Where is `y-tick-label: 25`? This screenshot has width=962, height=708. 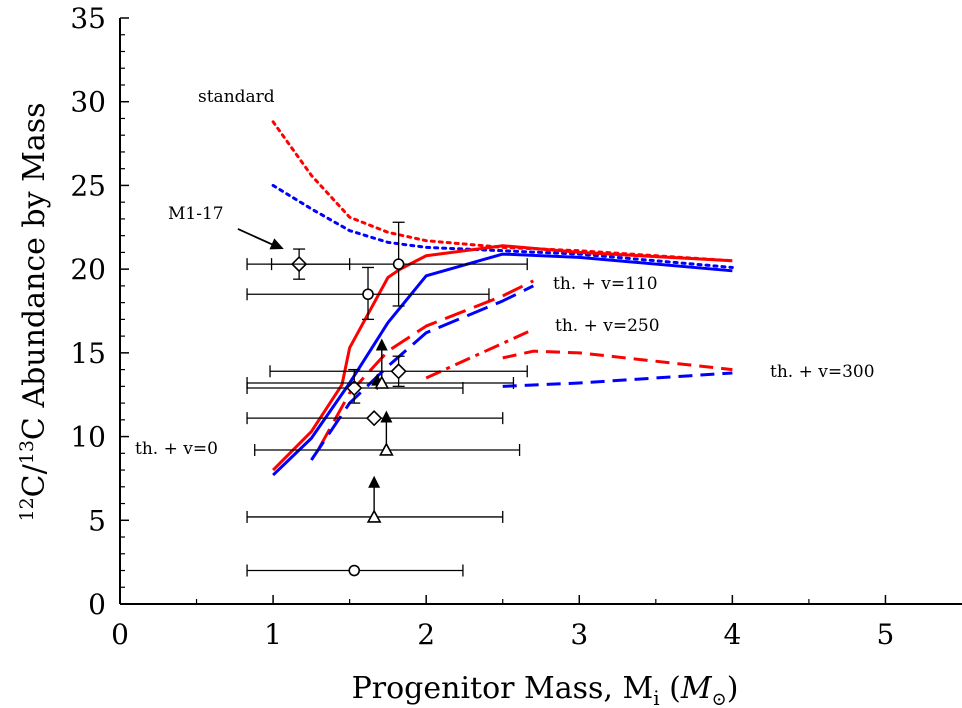
y-tick-label: 25 is located at coordinates (88, 185).